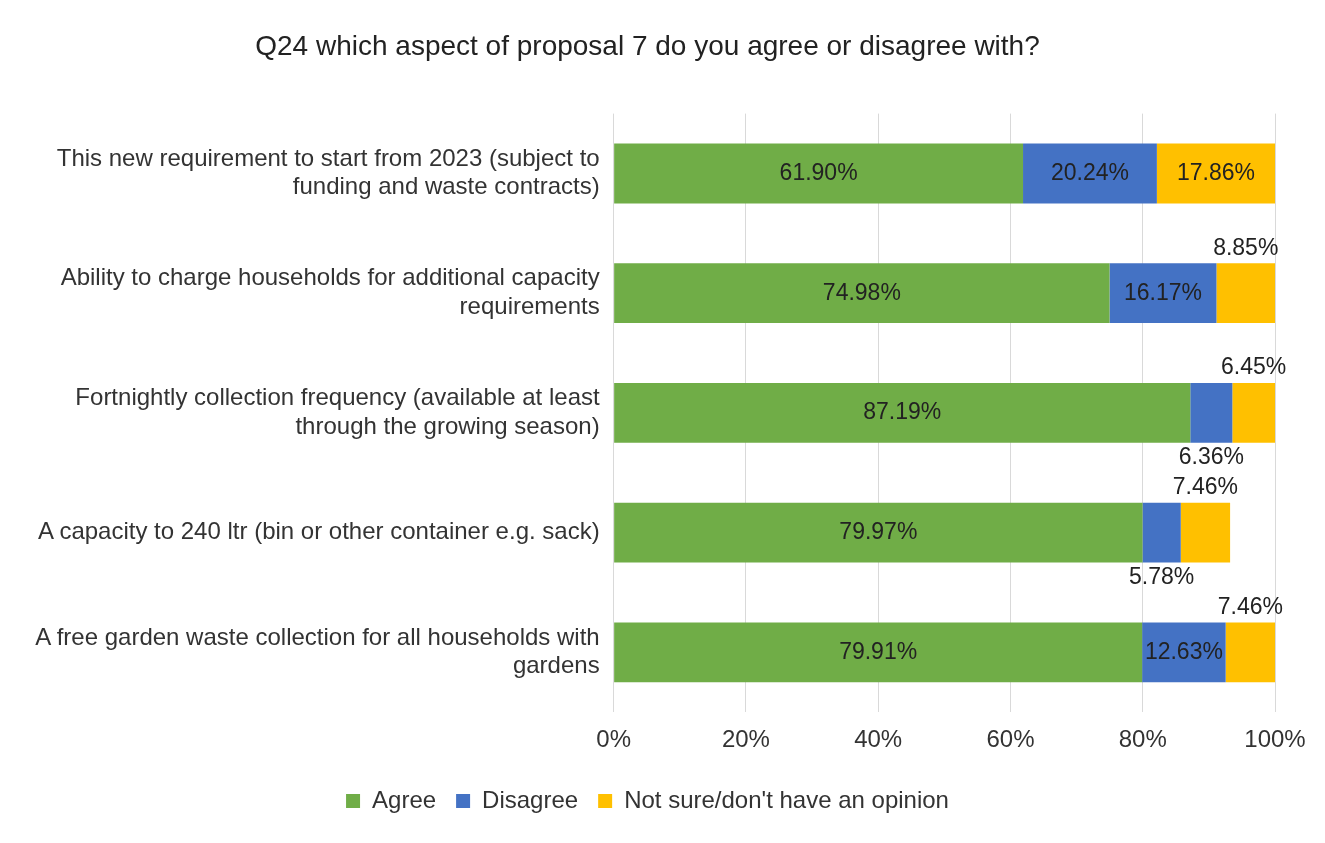  Describe the element at coordinates (1254, 366) in the screenshot. I see `data-label: 6.45%` at that location.